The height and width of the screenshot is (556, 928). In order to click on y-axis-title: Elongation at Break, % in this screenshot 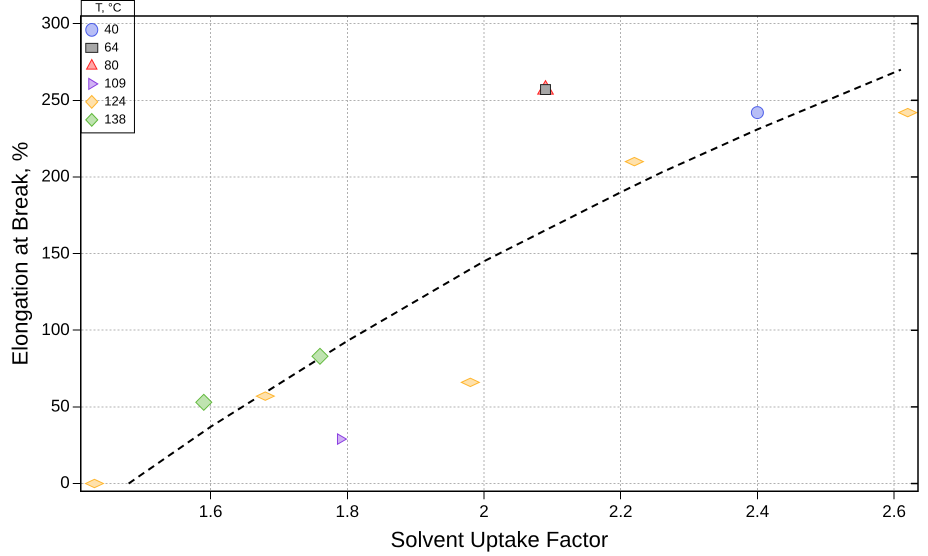, I will do `click(19, 254)`.